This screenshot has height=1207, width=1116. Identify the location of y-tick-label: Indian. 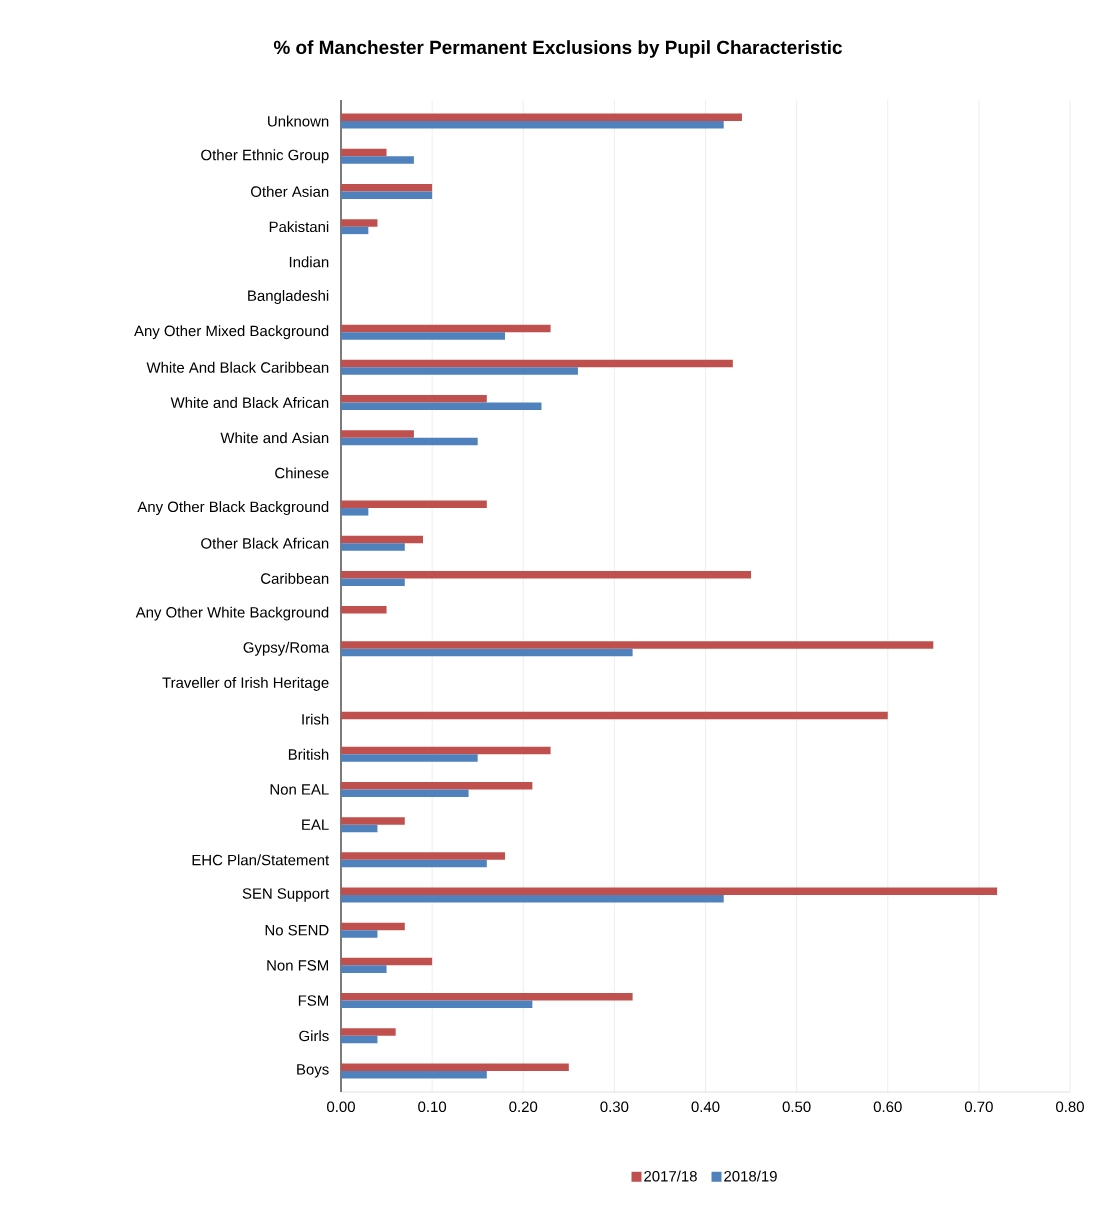
(309, 262).